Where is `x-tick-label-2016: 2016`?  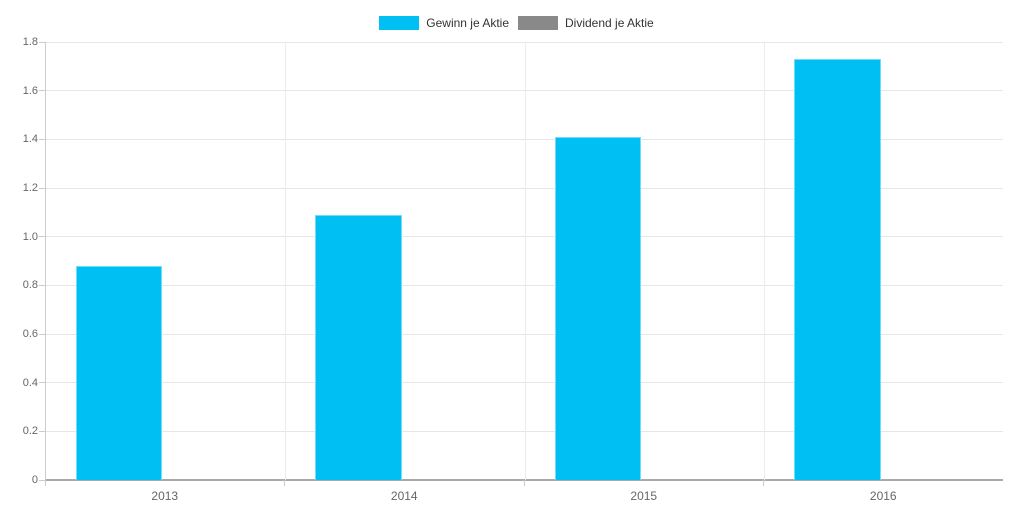
x-tick-label-2016: 2016 is located at coordinates (883, 496).